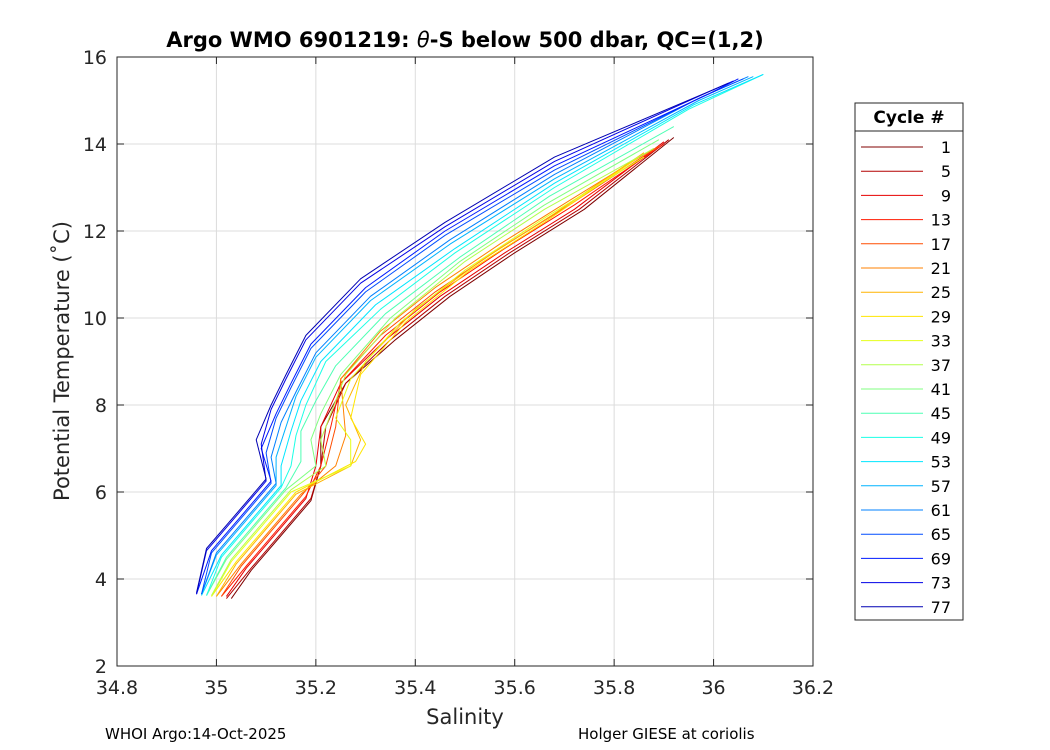 This screenshot has width=1050, height=750. I want to click on legend-label: 21, so click(941, 268).